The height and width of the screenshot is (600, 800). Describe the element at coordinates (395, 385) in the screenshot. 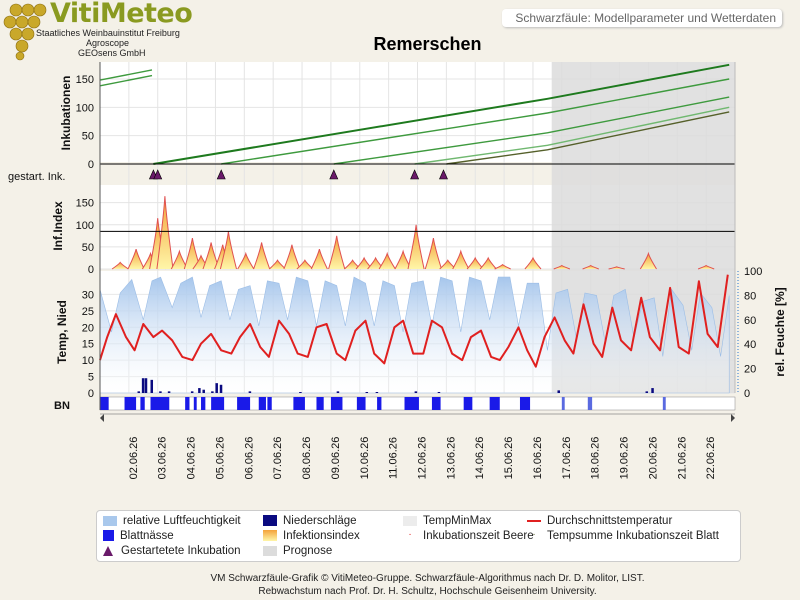

I see `precipitation-layer` at that location.